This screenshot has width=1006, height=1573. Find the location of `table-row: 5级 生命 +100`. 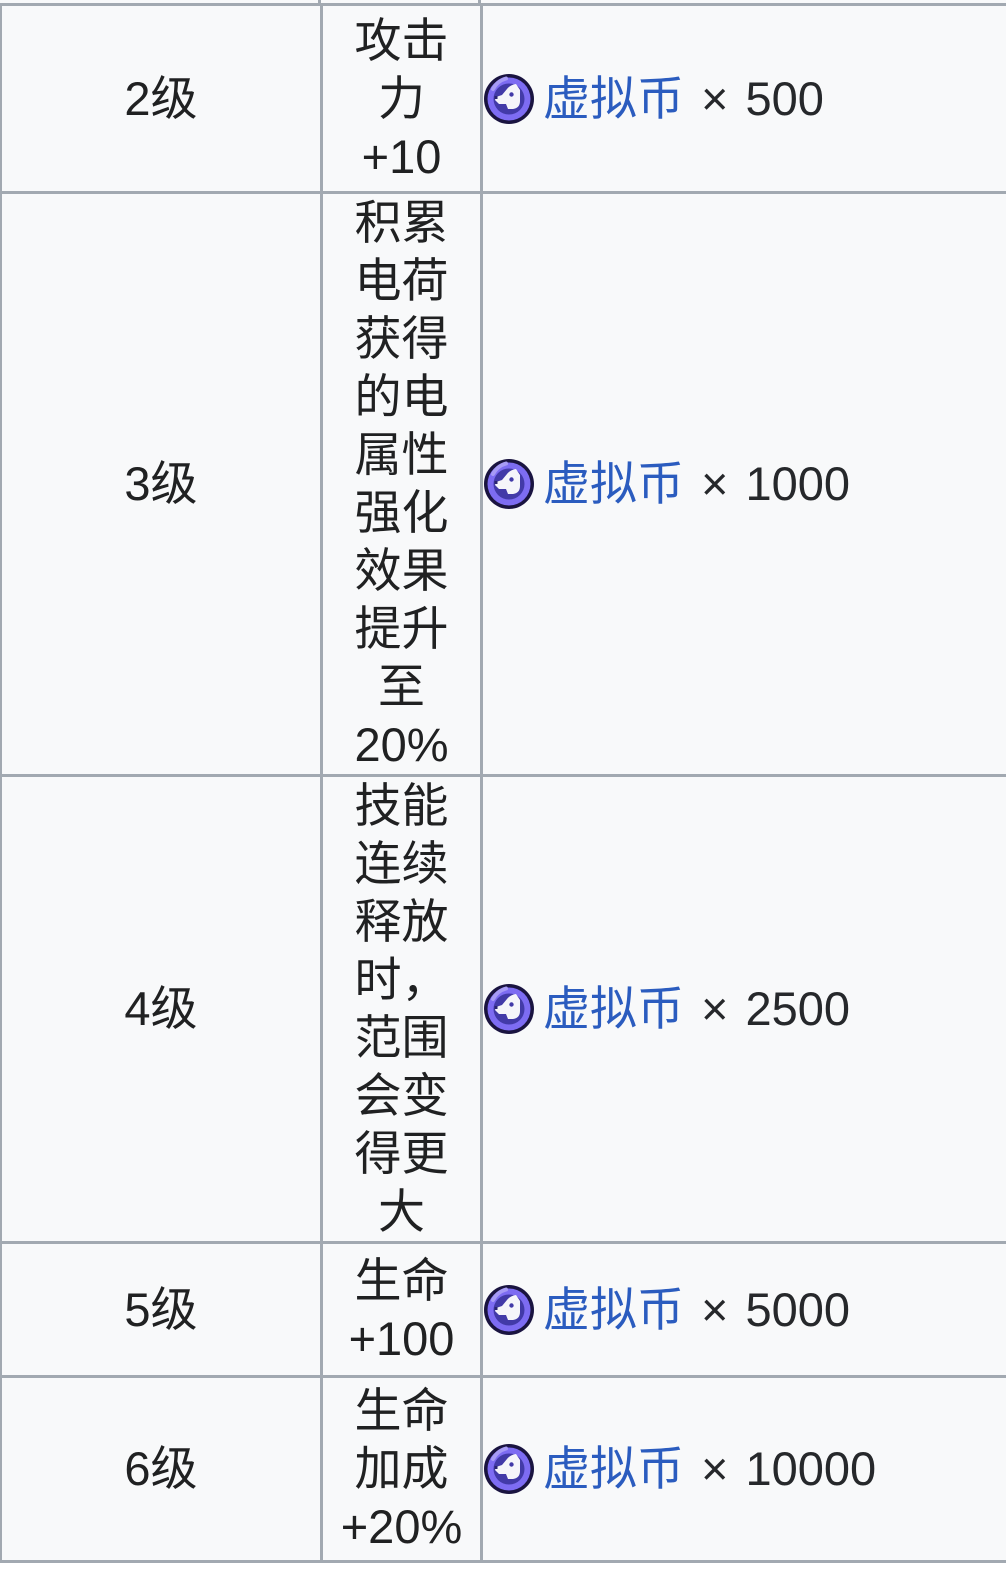

table-row: 5级 生命 +100 is located at coordinates (503, 1309).